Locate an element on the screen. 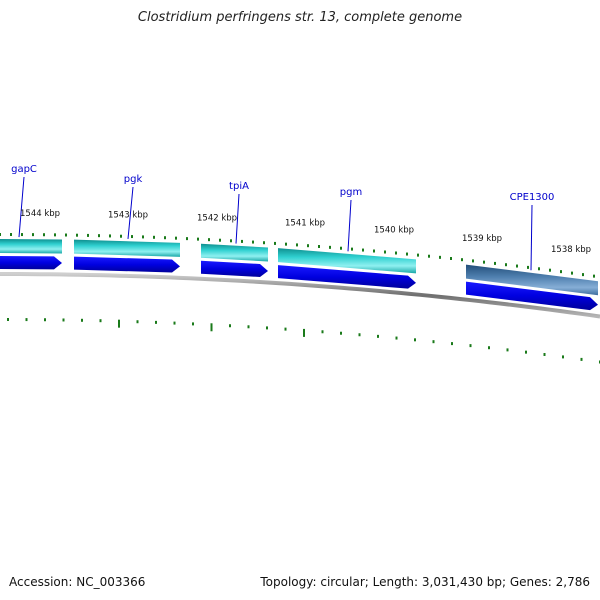  gene-label-cpe1300: CPE1300 is located at coordinates (532, 197).